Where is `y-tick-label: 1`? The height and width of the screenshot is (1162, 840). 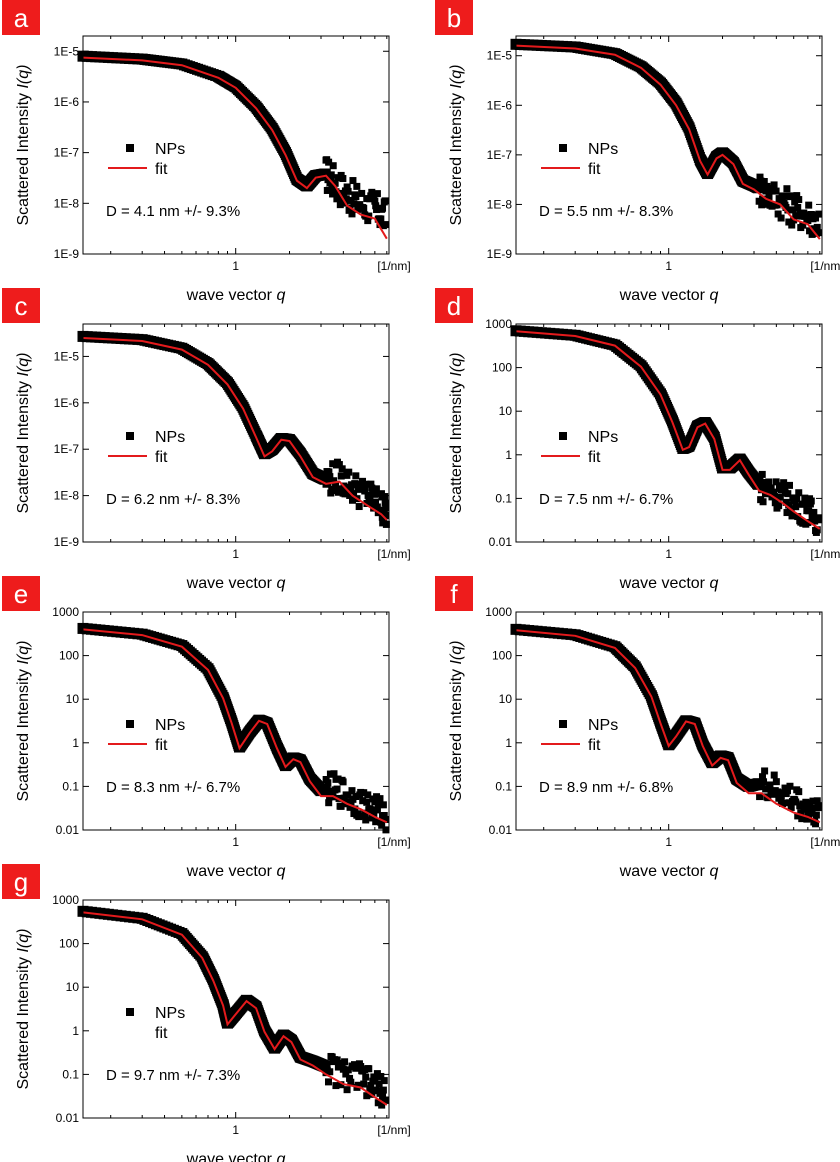 y-tick-label: 1 is located at coordinates (75, 743).